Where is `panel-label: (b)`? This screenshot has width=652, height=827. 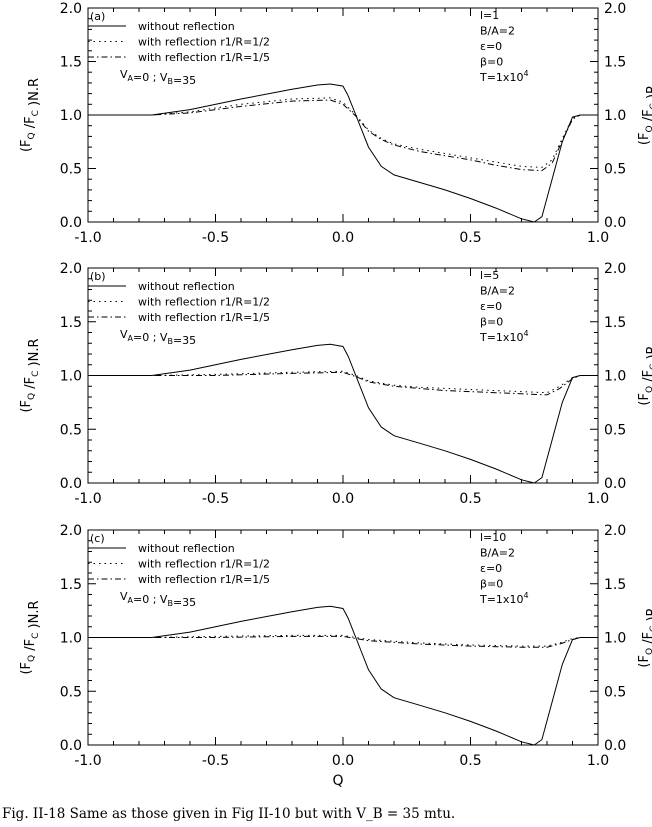
panel-label: (b) is located at coordinates (98, 276).